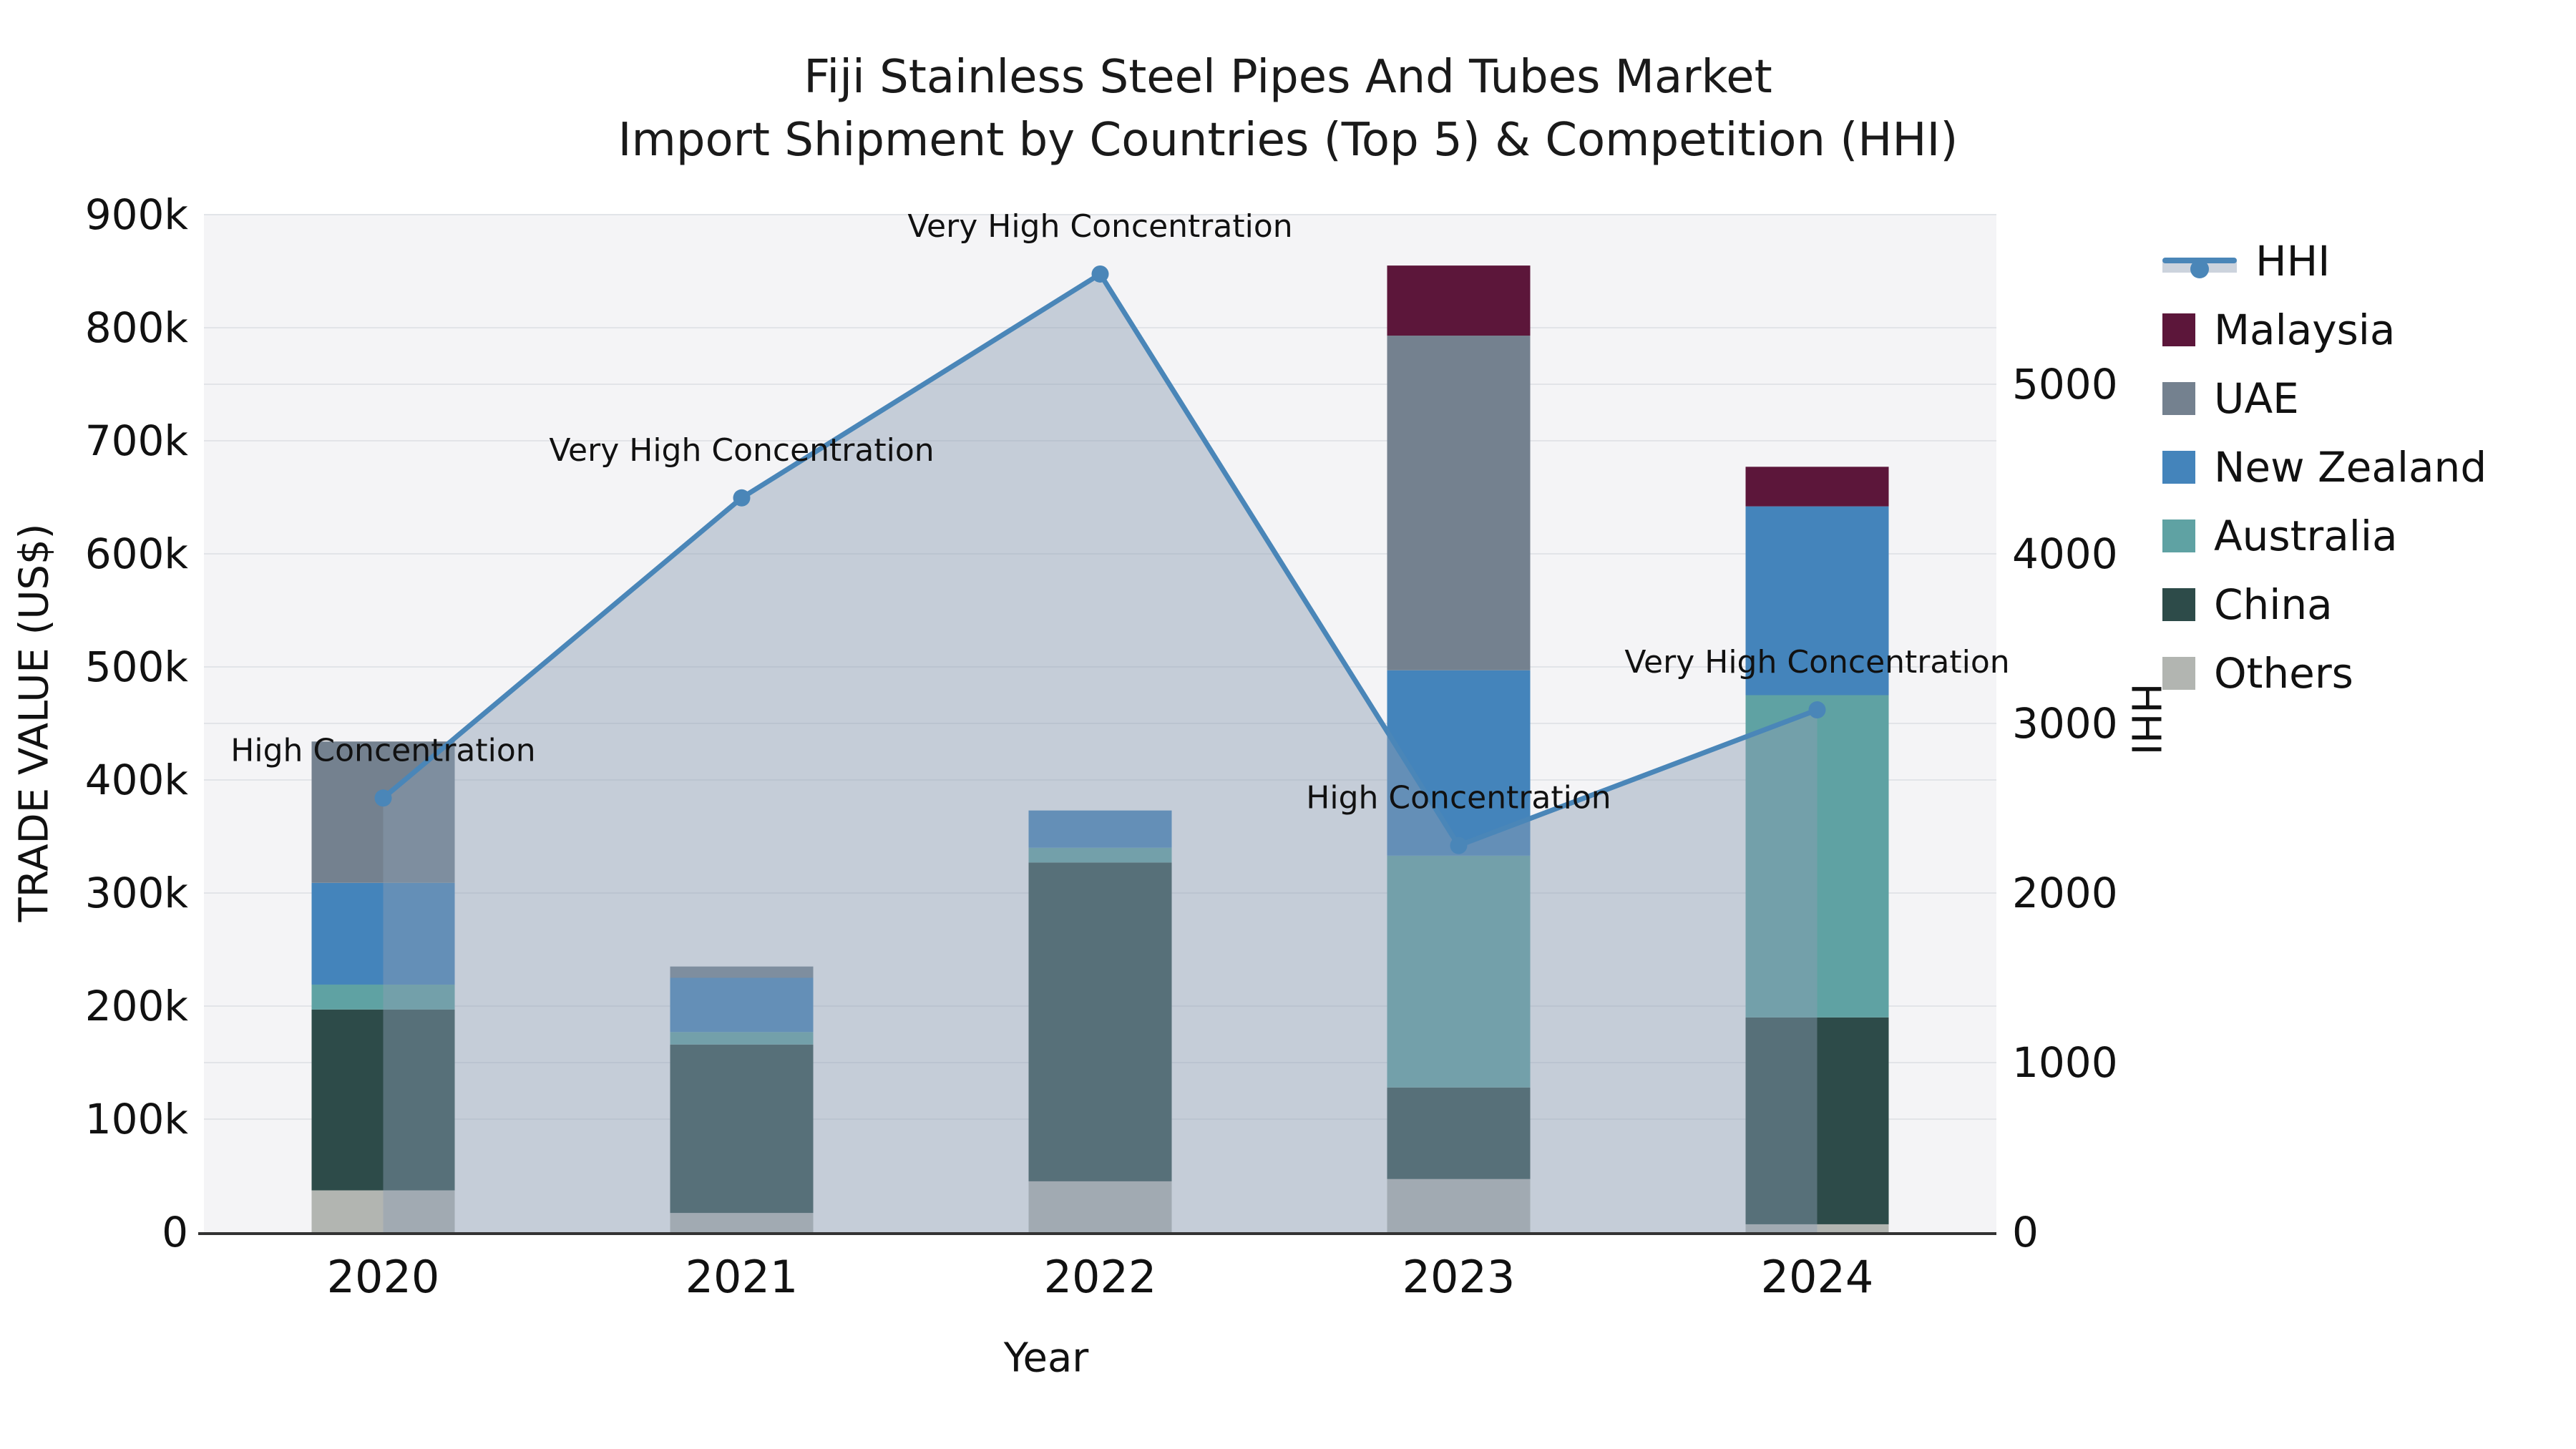 The width and height of the screenshot is (2576, 1449). What do you see at coordinates (1817, 601) in the screenshot?
I see `bar-segment-new-zealand-2024` at bounding box center [1817, 601].